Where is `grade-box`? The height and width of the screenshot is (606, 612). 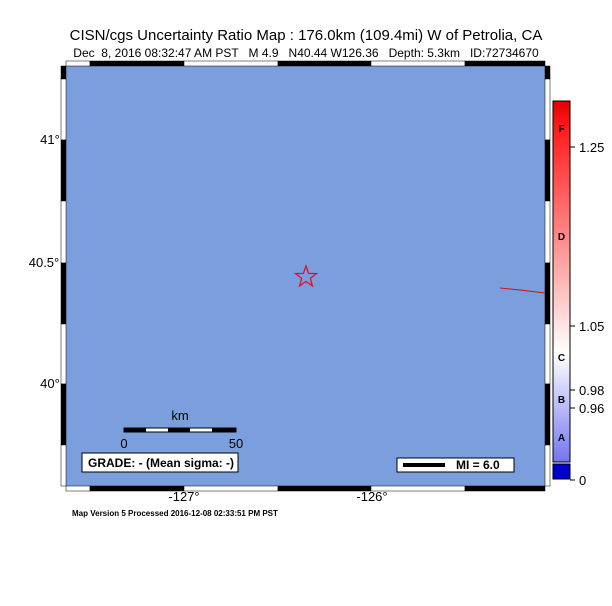 grade-box is located at coordinates (160, 462).